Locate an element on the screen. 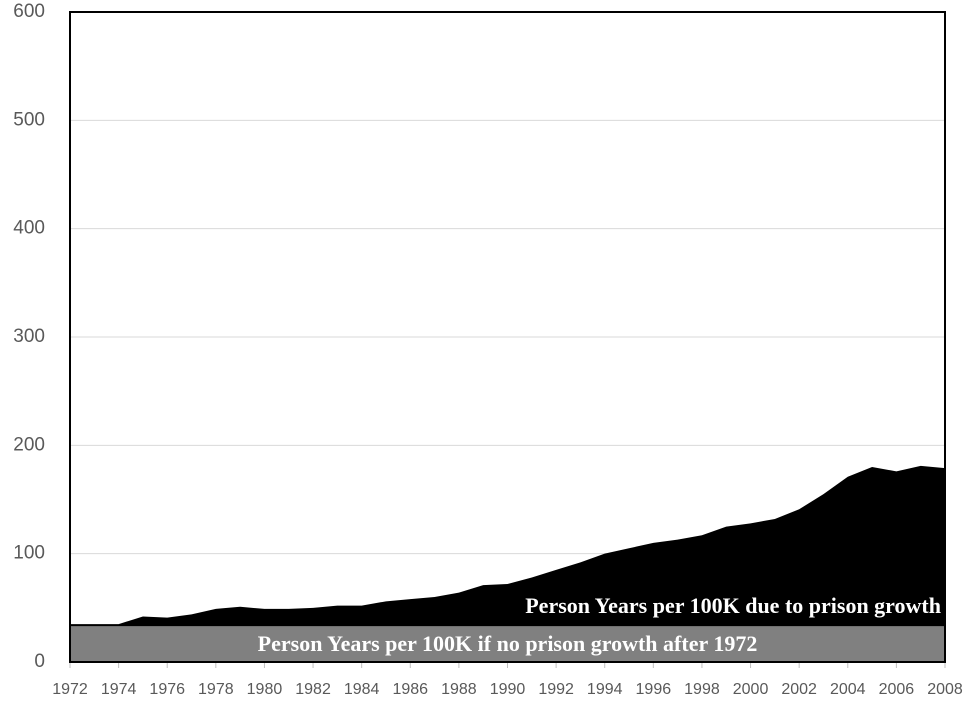  x-tick-label: 2004 is located at coordinates (848, 689).